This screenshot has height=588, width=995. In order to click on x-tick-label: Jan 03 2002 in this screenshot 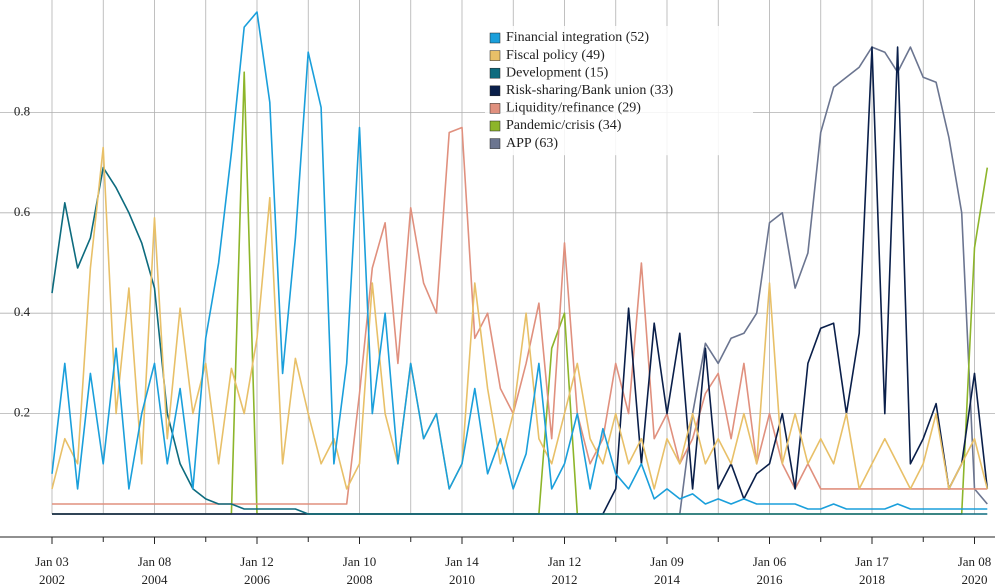, I will do `click(52, 570)`.